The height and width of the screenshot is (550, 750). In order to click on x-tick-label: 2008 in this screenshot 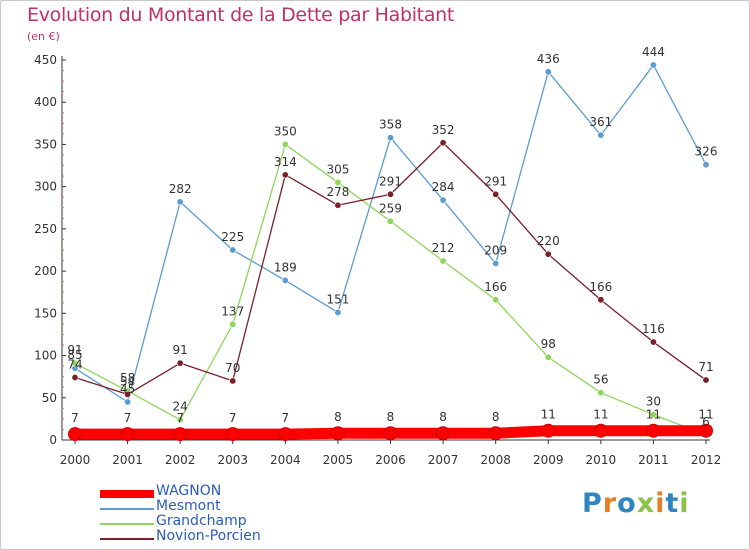, I will do `click(495, 460)`.